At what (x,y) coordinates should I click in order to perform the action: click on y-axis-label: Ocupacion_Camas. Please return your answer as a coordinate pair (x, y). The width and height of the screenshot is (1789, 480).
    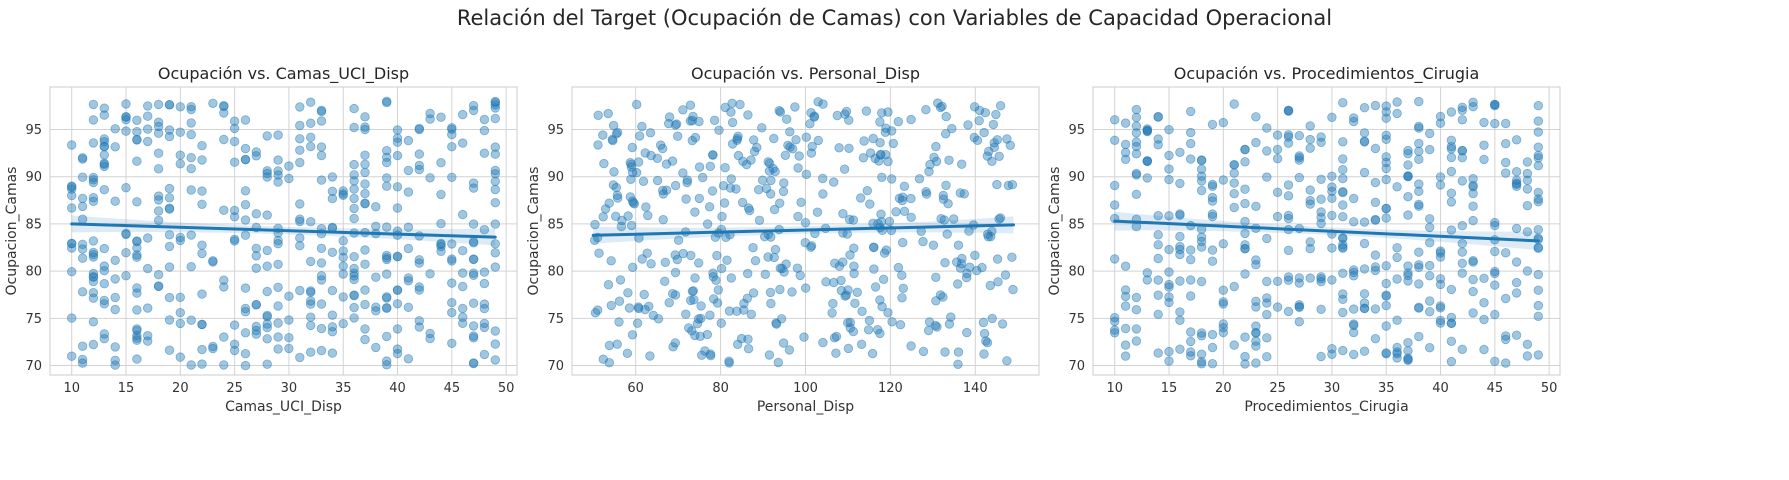
    Looking at the image, I should click on (534, 231).